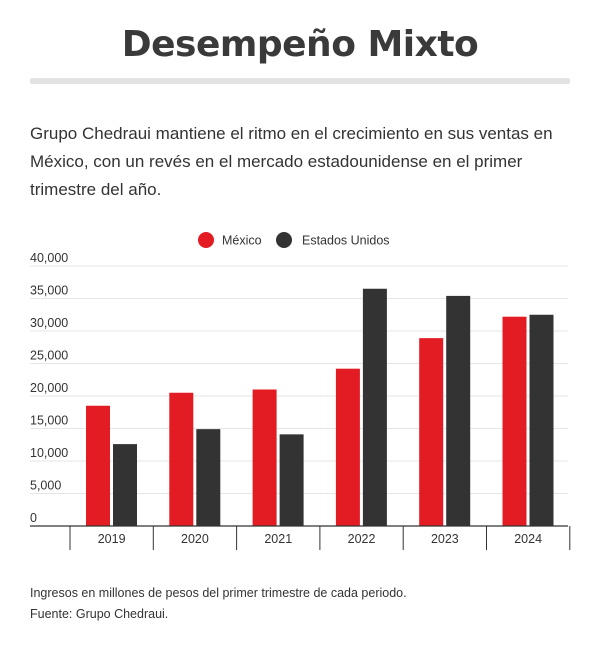  I want to click on bar-mexico-2024, so click(514, 421).